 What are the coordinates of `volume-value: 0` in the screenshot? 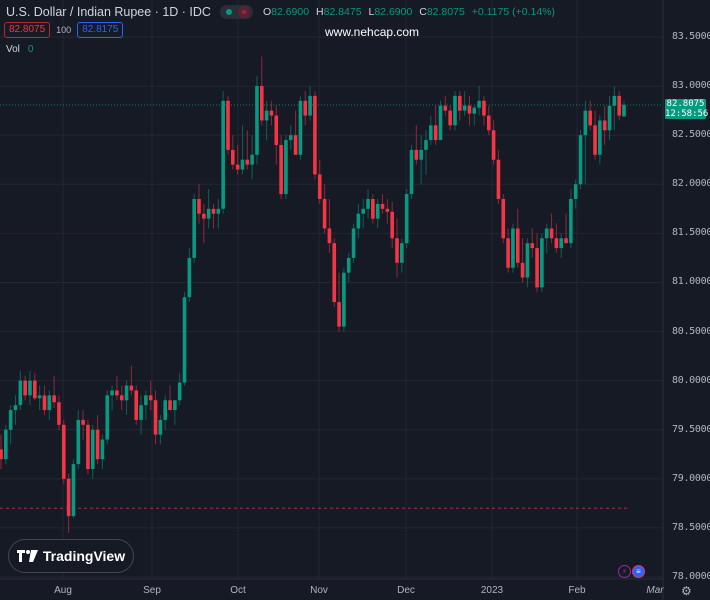 It's located at (30, 49).